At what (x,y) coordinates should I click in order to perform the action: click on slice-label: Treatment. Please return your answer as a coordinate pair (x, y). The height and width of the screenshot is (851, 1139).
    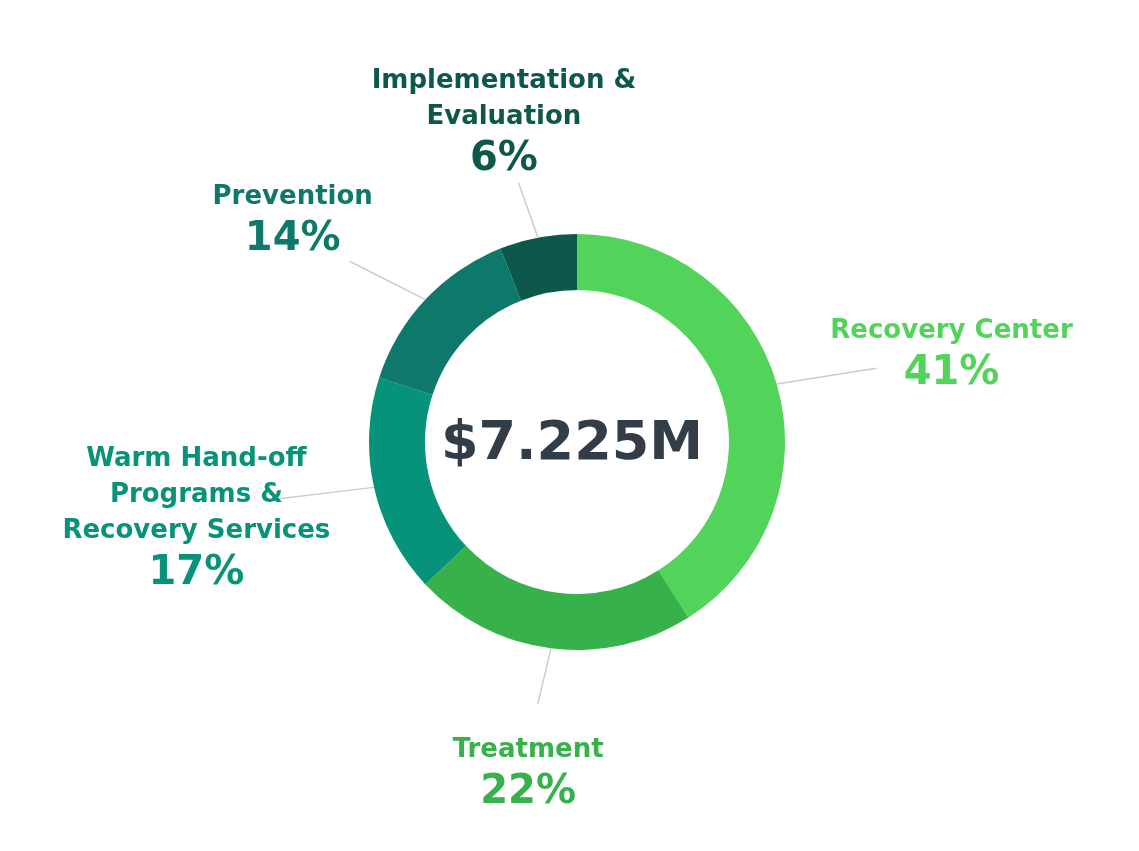
    Looking at the image, I should click on (528, 748).